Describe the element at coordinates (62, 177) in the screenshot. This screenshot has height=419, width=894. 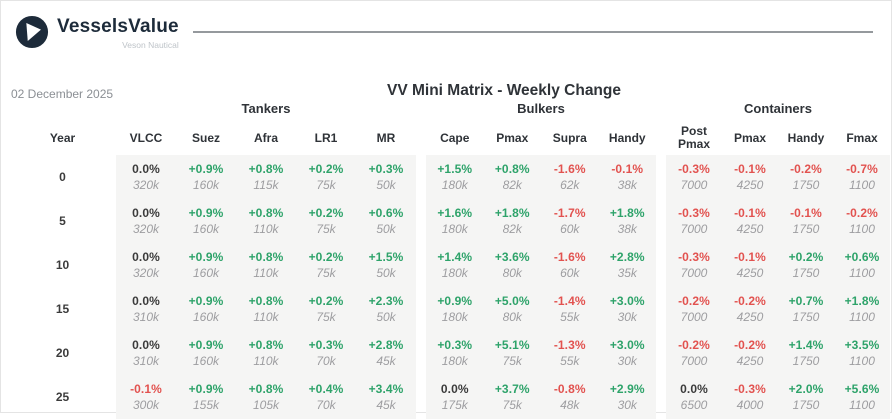
I see `year-label: 0` at that location.